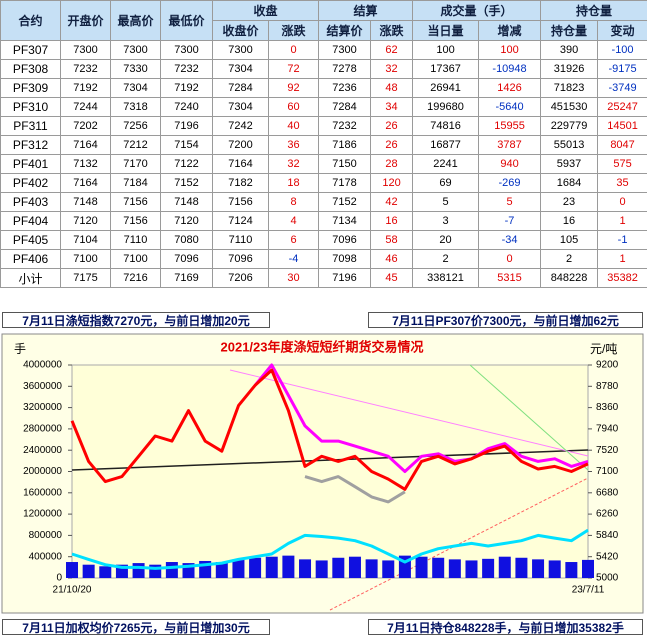 This screenshot has width=647, height=637. Describe the element at coordinates (569, 278) in the screenshot. I see `value-cell: 848228` at that location.